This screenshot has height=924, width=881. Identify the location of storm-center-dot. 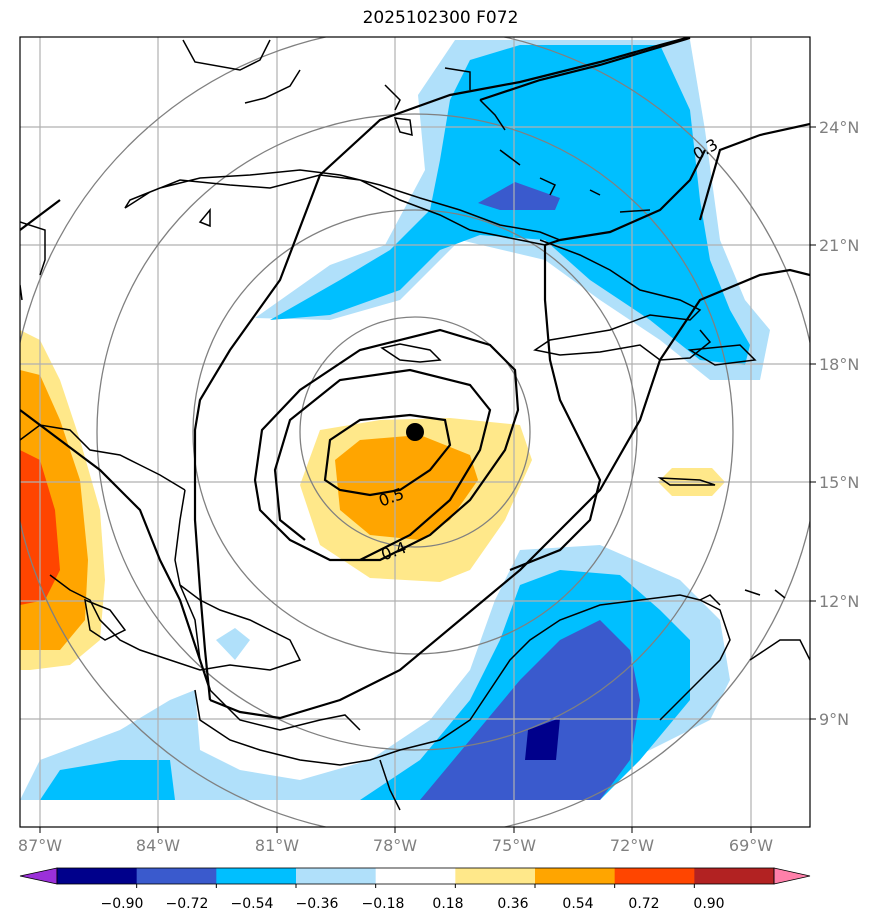
(415, 432).